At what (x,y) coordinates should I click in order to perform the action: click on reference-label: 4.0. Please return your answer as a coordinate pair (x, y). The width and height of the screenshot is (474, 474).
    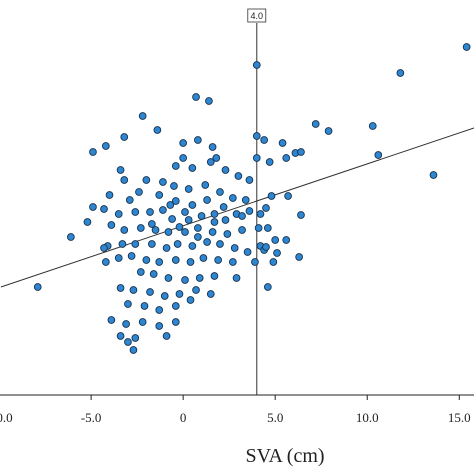
    Looking at the image, I should click on (257, 16).